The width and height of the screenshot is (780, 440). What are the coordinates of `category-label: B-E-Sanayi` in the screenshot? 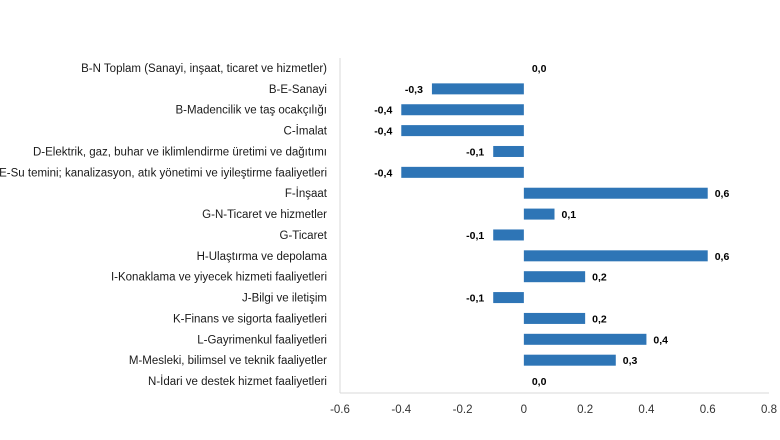 It's located at (298, 90).